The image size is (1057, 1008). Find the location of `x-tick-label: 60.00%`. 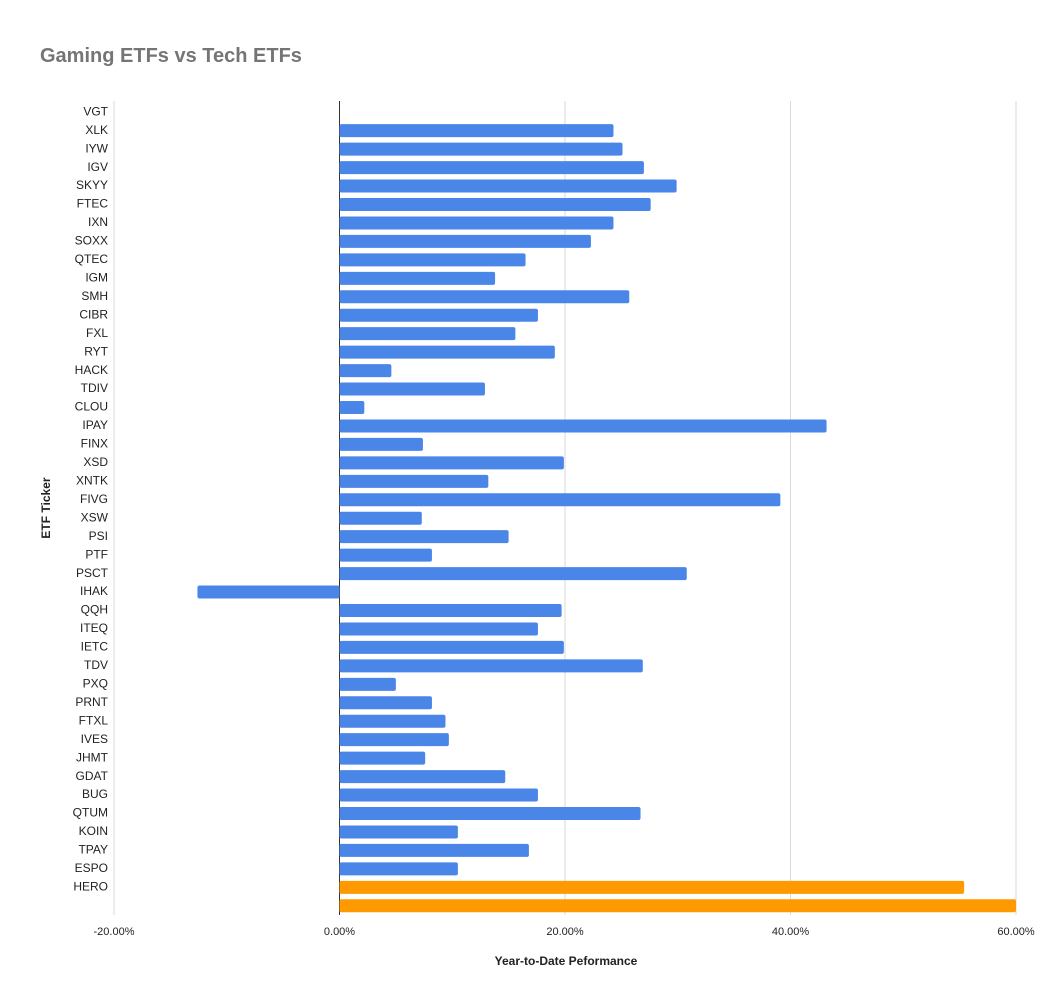

x-tick-label: 60.00% is located at coordinates (1016, 932).